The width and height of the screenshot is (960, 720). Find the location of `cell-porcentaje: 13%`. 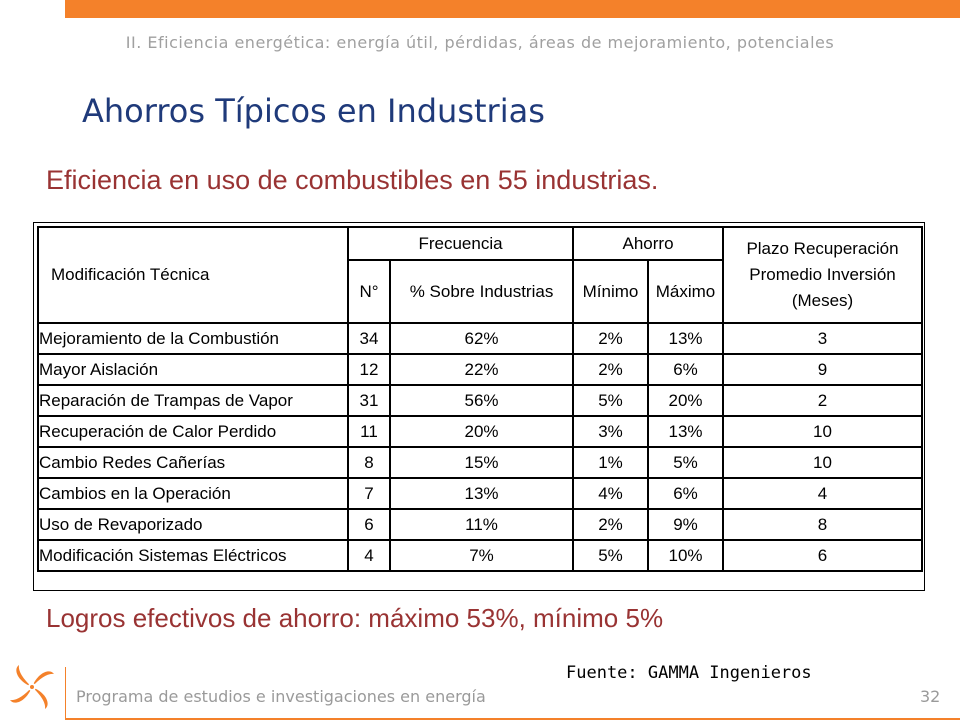

cell-porcentaje: 13% is located at coordinates (481, 493).